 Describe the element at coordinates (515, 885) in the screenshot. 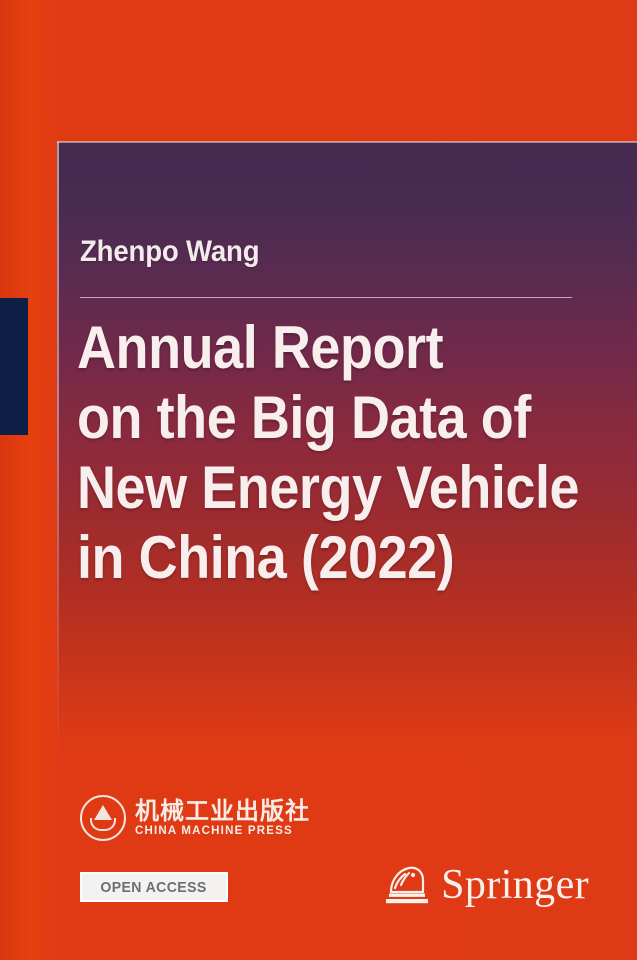

I see `springer-wordmark: Springer` at that location.